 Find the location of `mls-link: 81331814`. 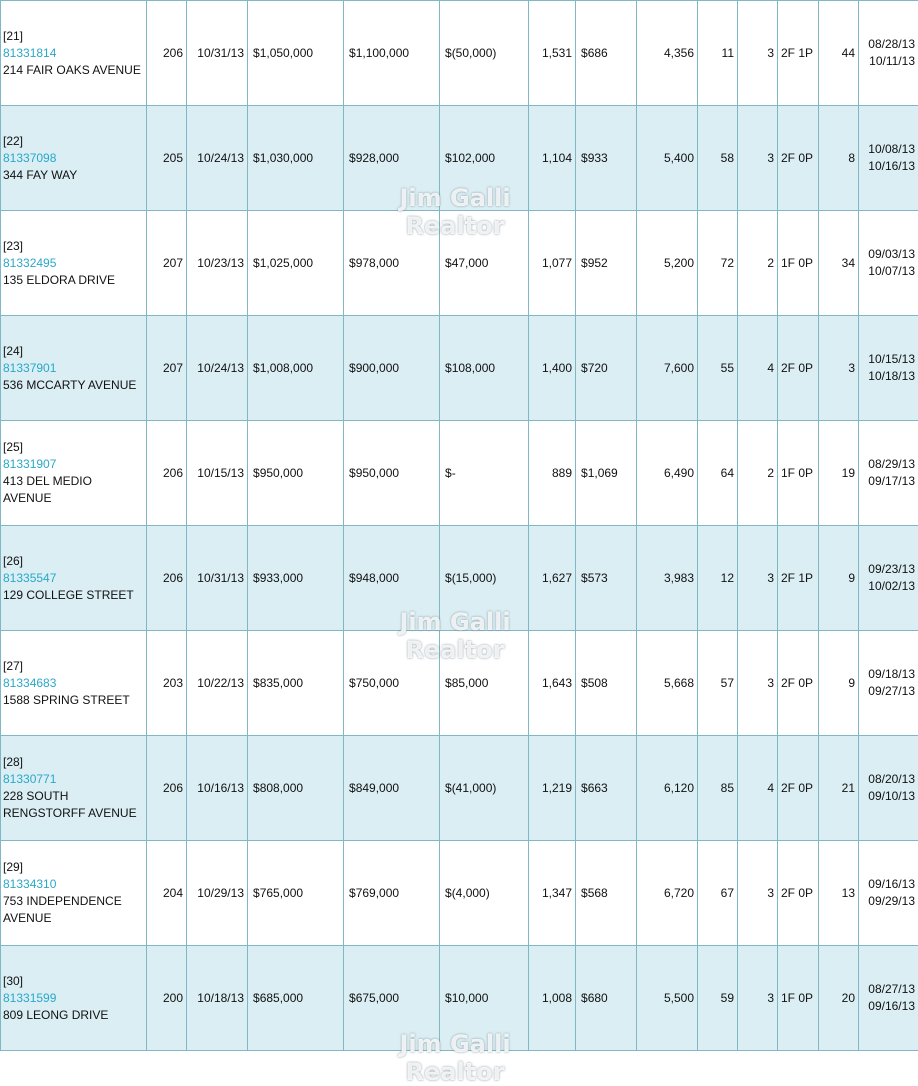

mls-link: 81331814 is located at coordinates (73, 53).